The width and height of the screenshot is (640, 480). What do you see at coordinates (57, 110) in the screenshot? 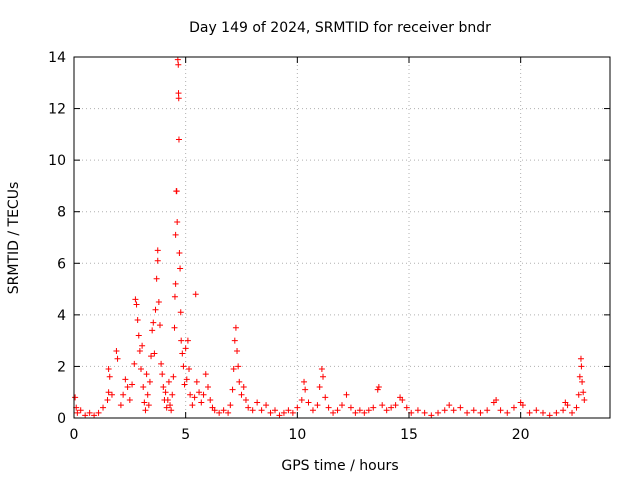
I see `y-tick-label: 12` at bounding box center [57, 110].